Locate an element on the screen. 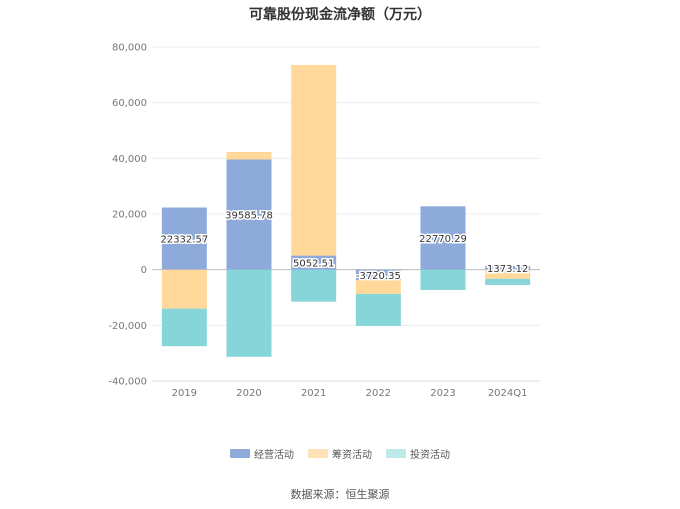 This screenshot has width=680, height=509. data-label: 22332.57 is located at coordinates (184, 240).